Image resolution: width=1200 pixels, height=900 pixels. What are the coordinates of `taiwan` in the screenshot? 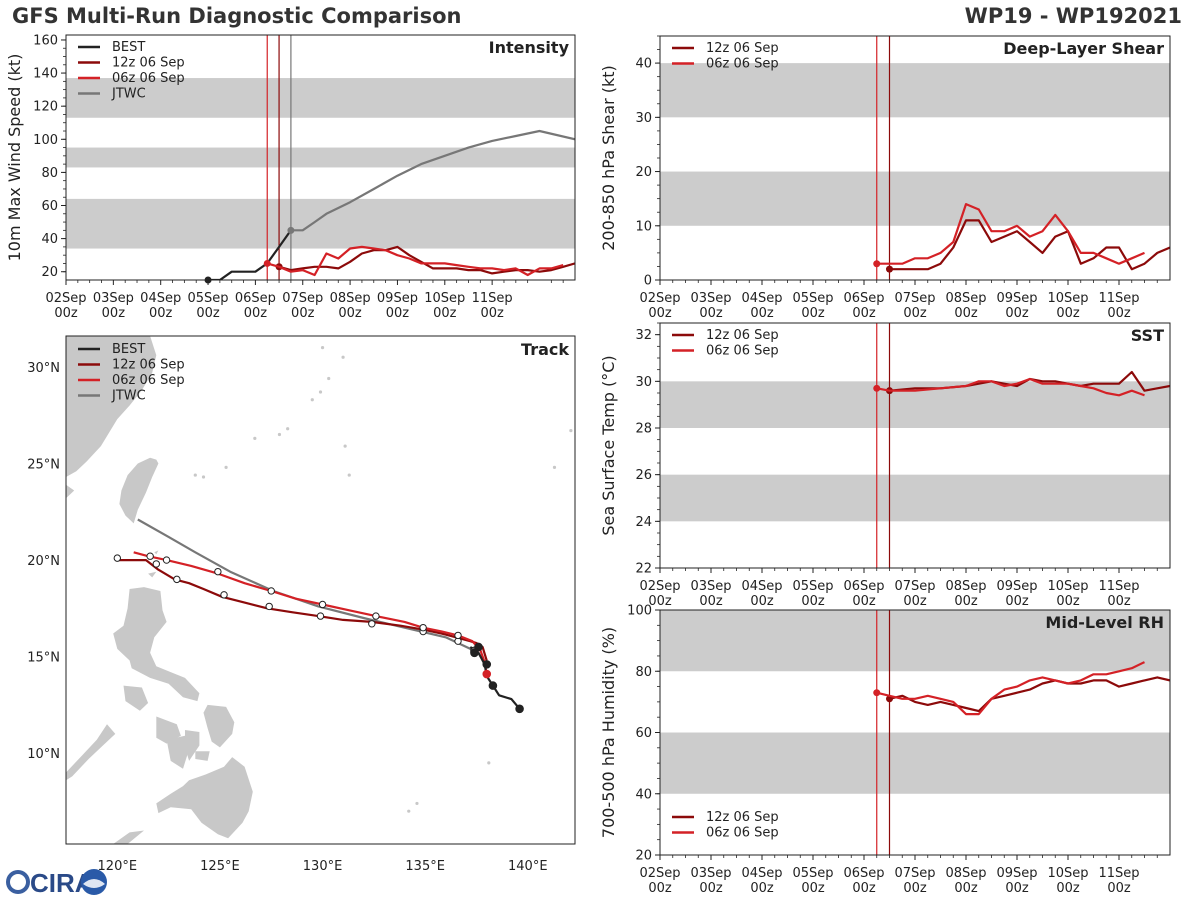 It's located at (139, 490).